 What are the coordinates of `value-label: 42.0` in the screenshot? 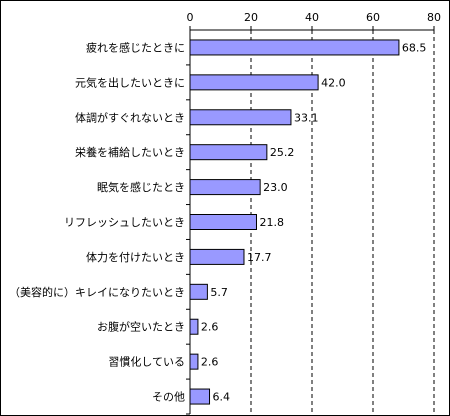 It's located at (333, 82).